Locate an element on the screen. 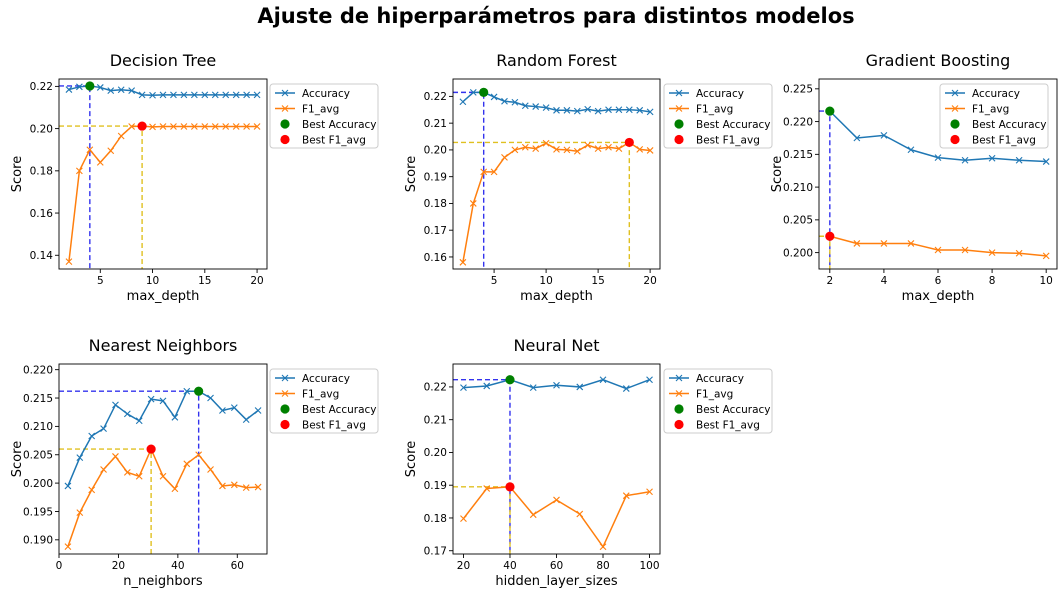 The height and width of the screenshot is (595, 1060). x-tick-label: 80 is located at coordinates (602, 566).